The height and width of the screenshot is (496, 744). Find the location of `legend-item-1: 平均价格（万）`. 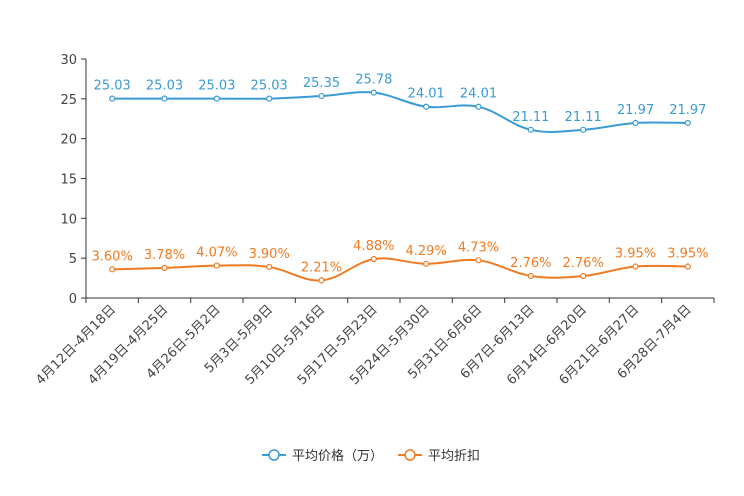

legend-item-1: 平均价格（万） is located at coordinates (322, 456).